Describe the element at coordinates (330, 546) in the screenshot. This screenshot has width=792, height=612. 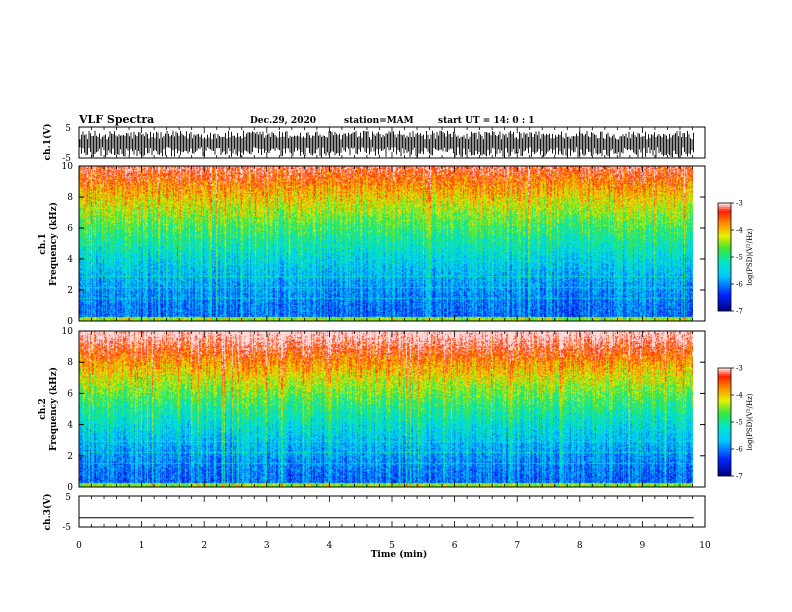
I see `x-tick-label-4: 4` at that location.